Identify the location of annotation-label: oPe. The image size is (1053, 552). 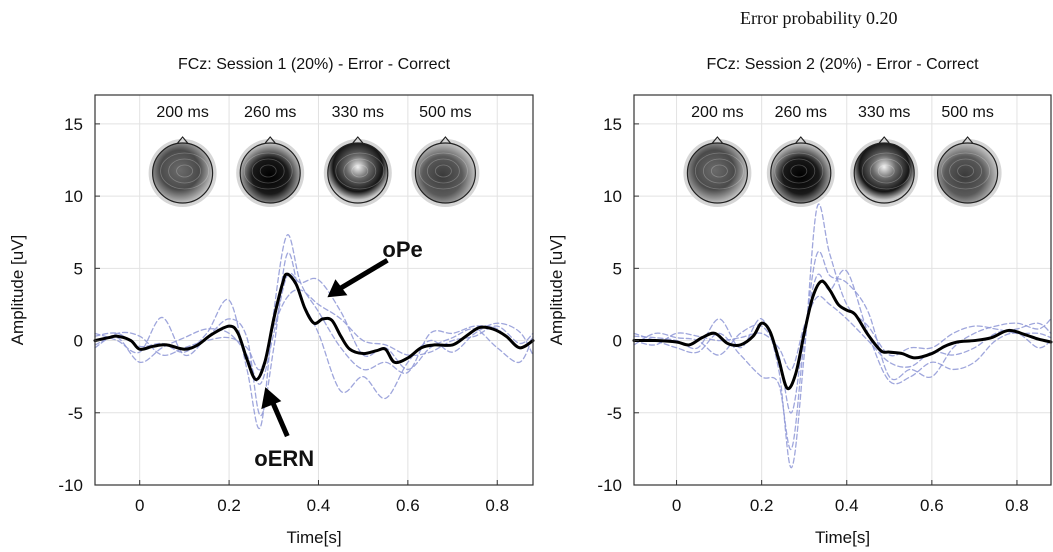
(402, 249).